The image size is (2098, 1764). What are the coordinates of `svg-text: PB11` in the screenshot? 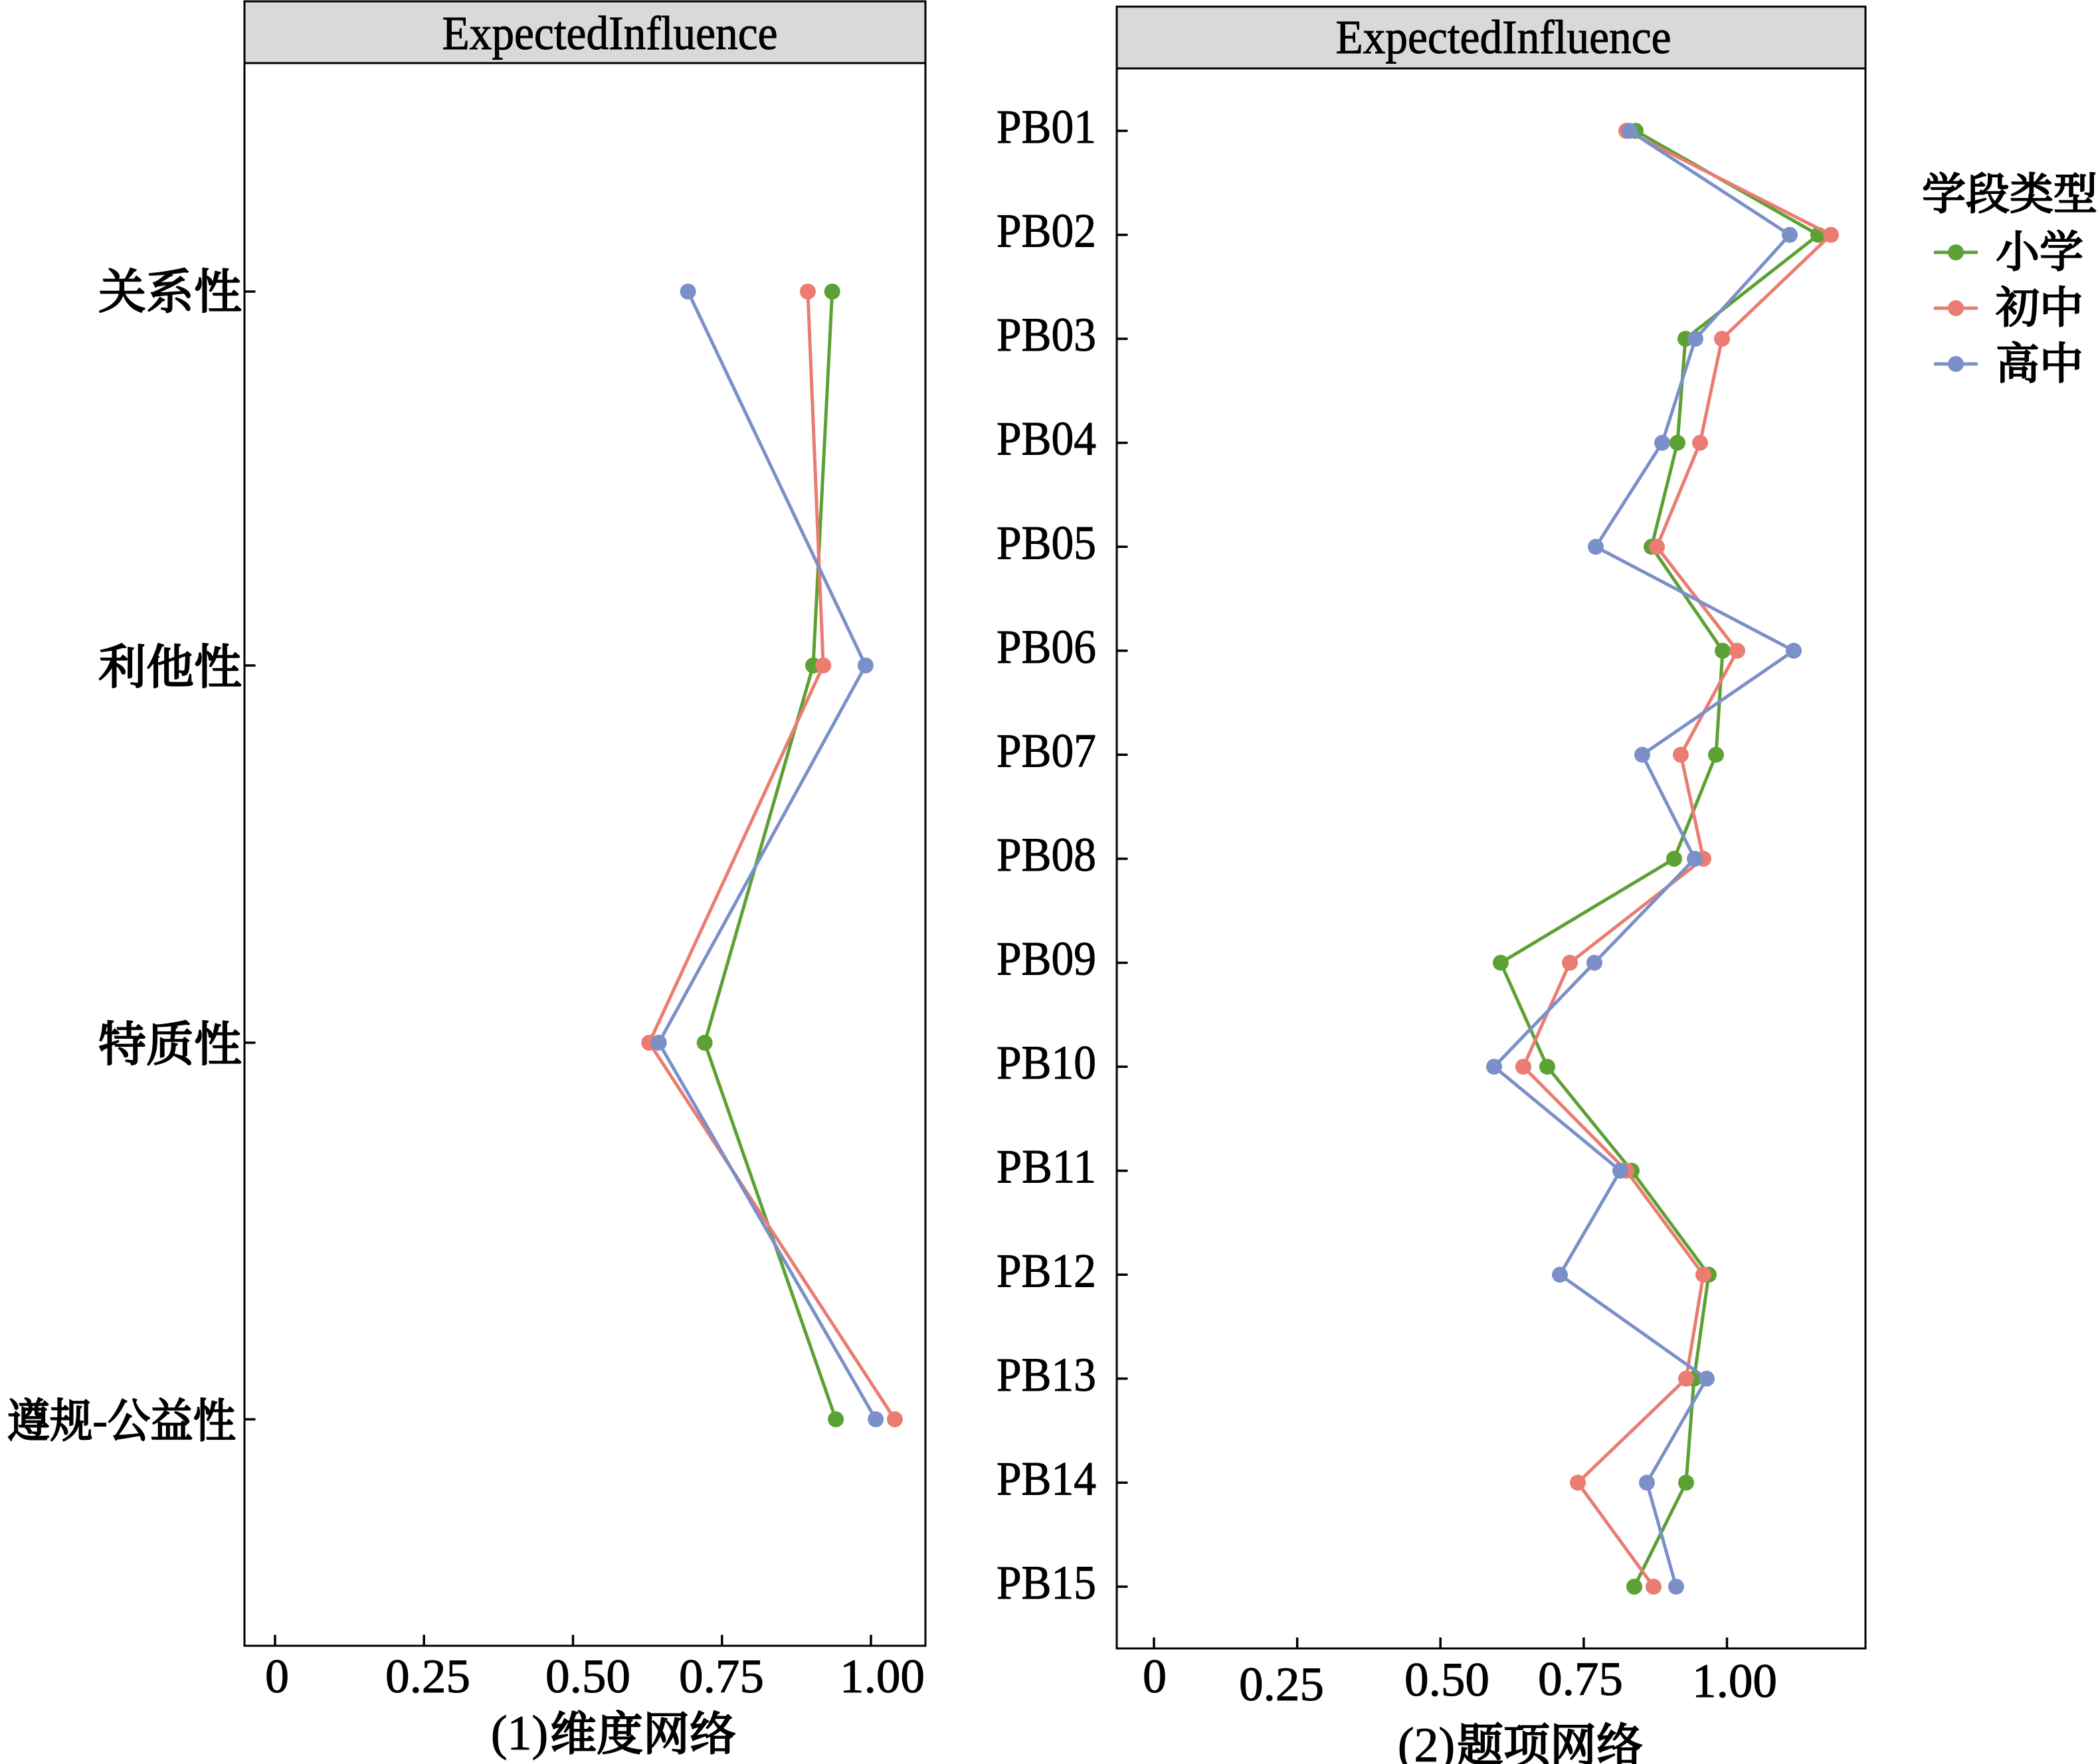 It's located at (1046, 1167).